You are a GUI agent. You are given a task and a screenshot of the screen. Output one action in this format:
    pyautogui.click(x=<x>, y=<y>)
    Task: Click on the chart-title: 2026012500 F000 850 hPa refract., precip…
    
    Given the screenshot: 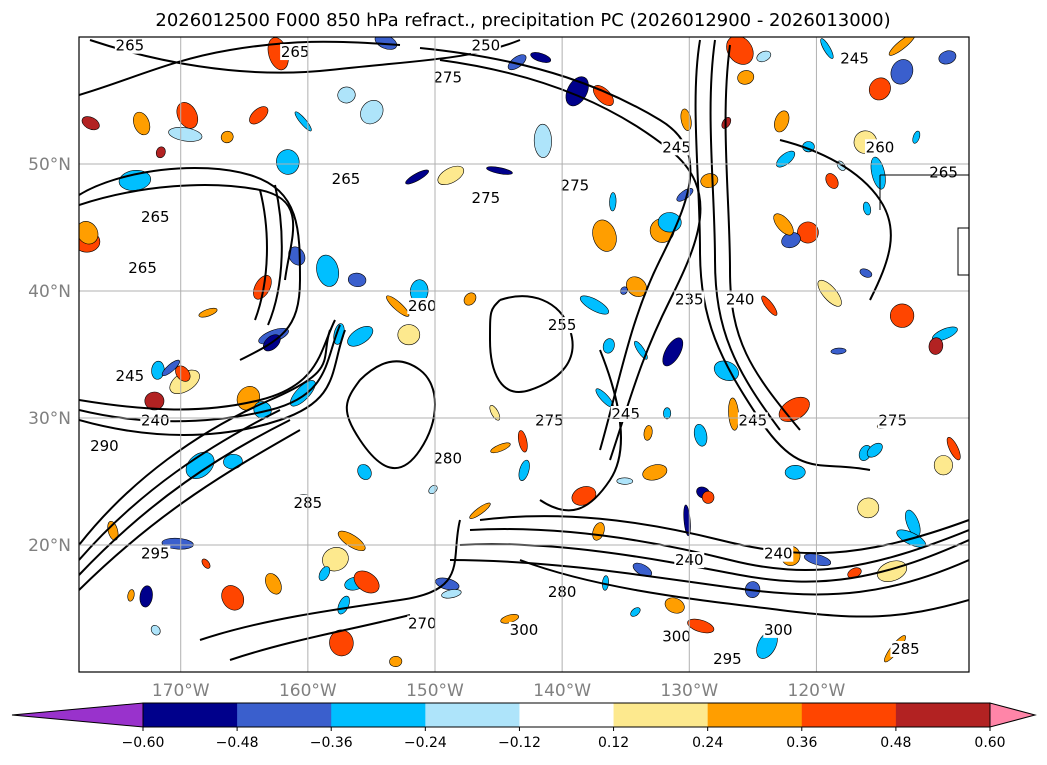 What is the action you would take?
    pyautogui.click(x=522, y=20)
    